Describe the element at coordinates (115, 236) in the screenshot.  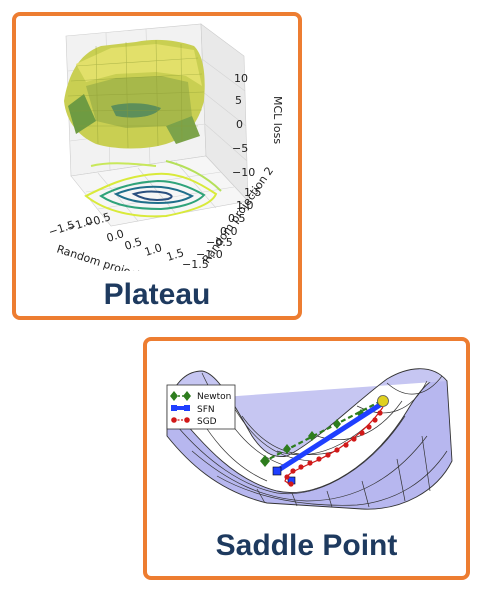
I see `x-tick: 0.0` at that location.